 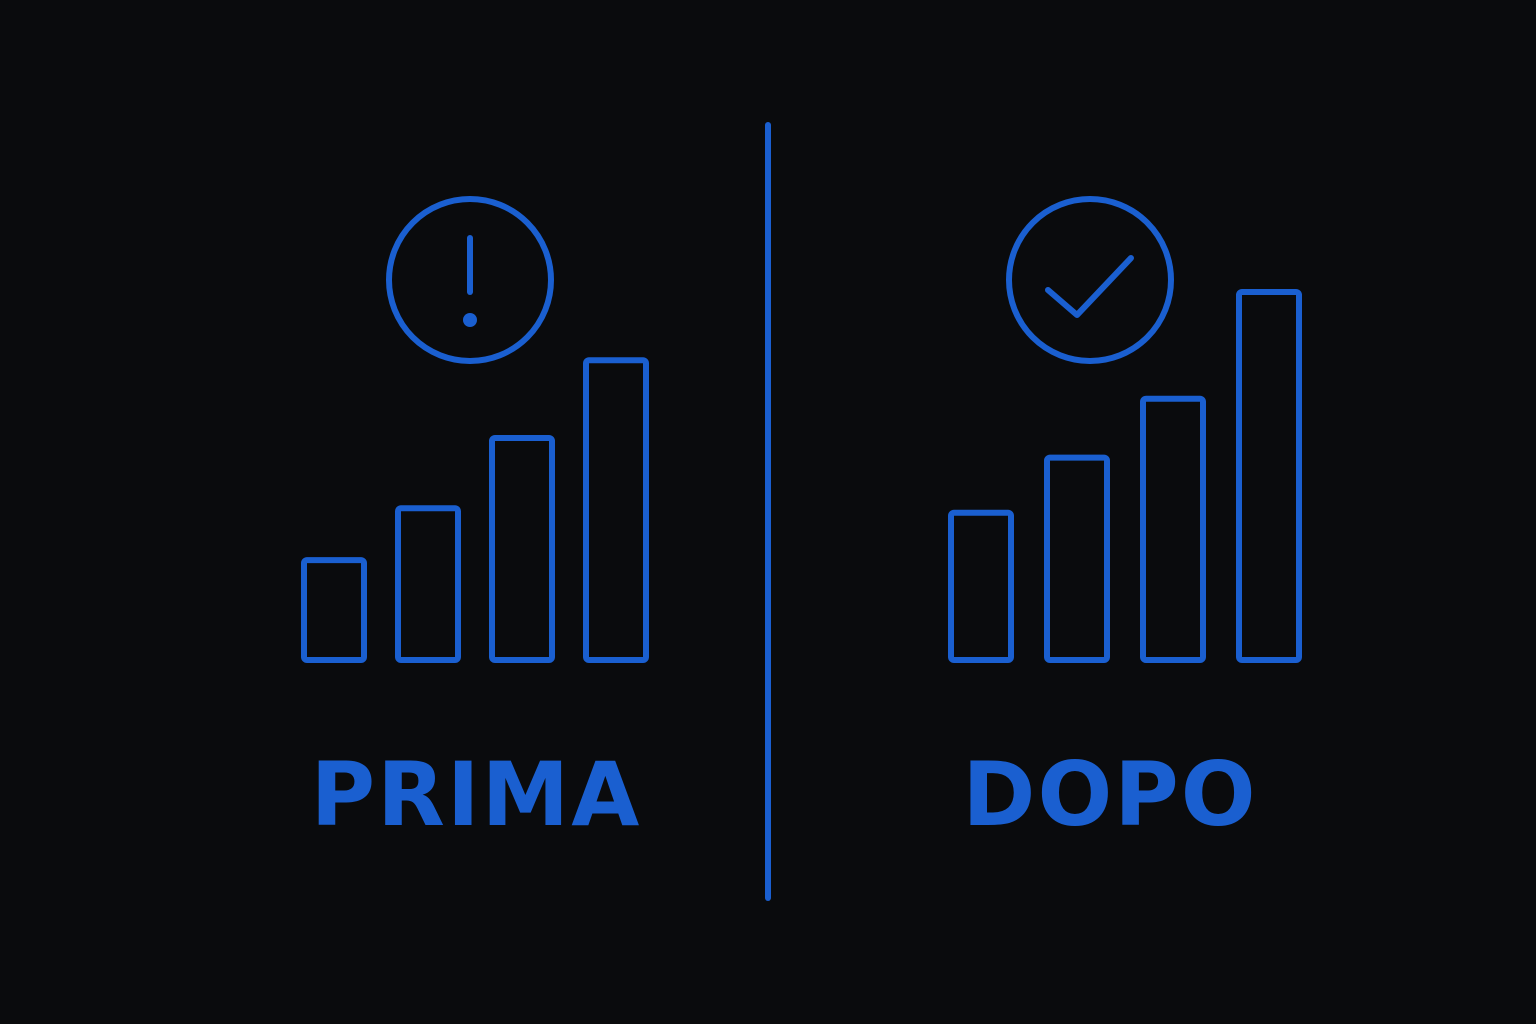 I want to click on panel-after: DOPO, so click(x=1125, y=521).